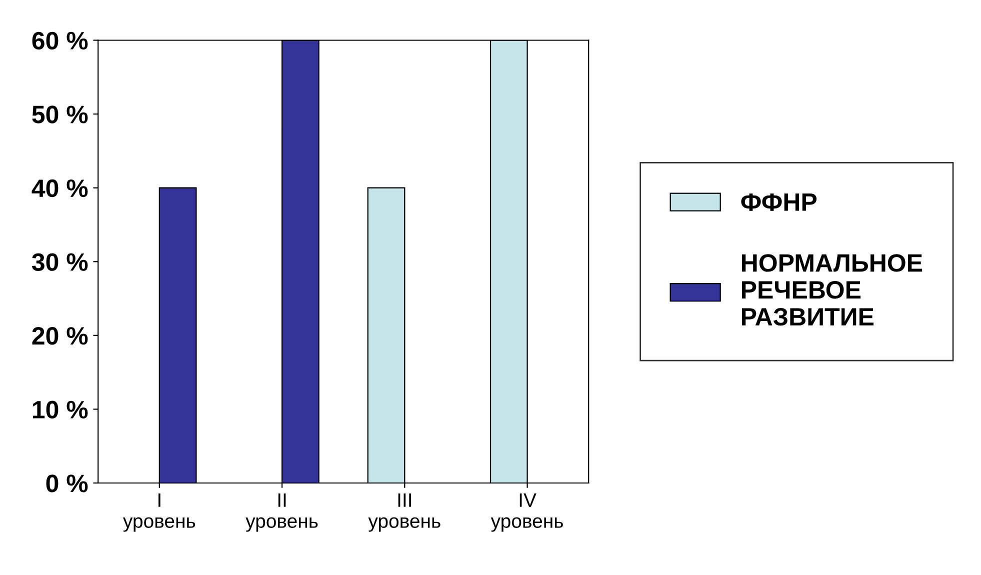 This screenshot has width=981, height=575. Describe the element at coordinates (282, 512) in the screenshot. I see `x-tick-label: II уровень` at that location.